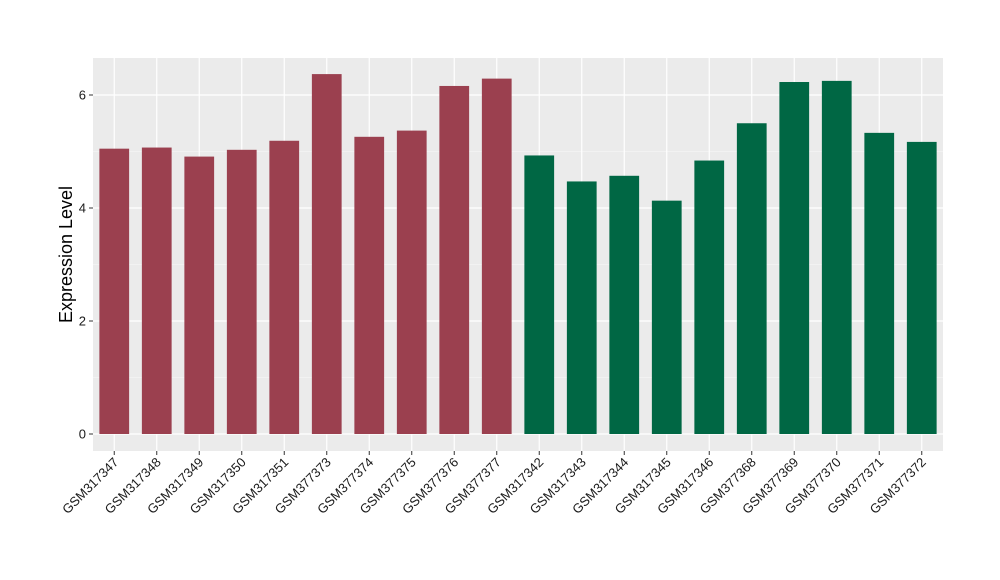 The image size is (1000, 580). Describe the element at coordinates (369, 285) in the screenshot. I see `bar-GSM377374` at that location.